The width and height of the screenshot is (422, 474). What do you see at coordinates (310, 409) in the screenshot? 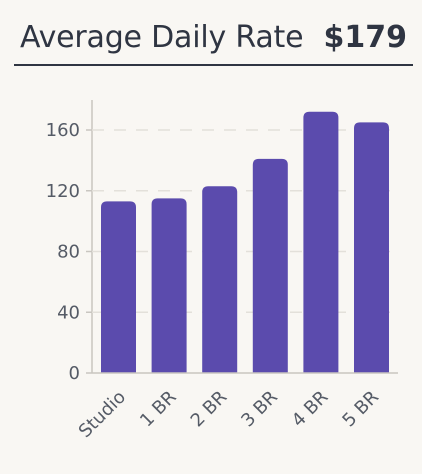
I see `x-tick-label: 4 BR` at bounding box center [310, 409].